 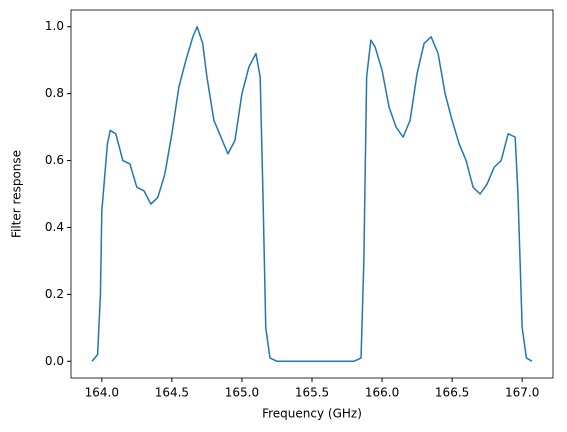 What do you see at coordinates (242, 393) in the screenshot?
I see `x-tick-label: 165.0` at bounding box center [242, 393].